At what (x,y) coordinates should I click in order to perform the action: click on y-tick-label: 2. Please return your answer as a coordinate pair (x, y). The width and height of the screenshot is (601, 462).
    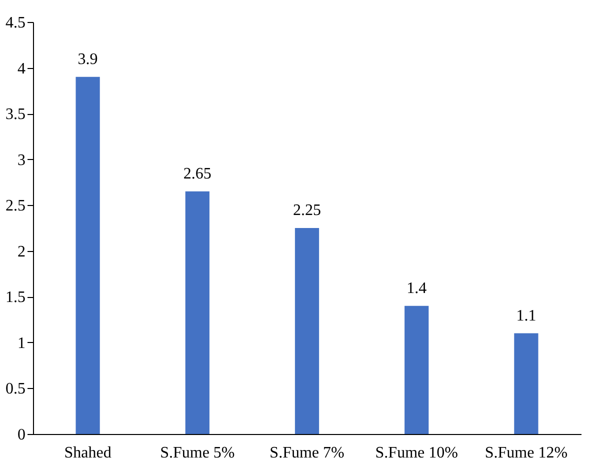
    Looking at the image, I should click on (22, 251).